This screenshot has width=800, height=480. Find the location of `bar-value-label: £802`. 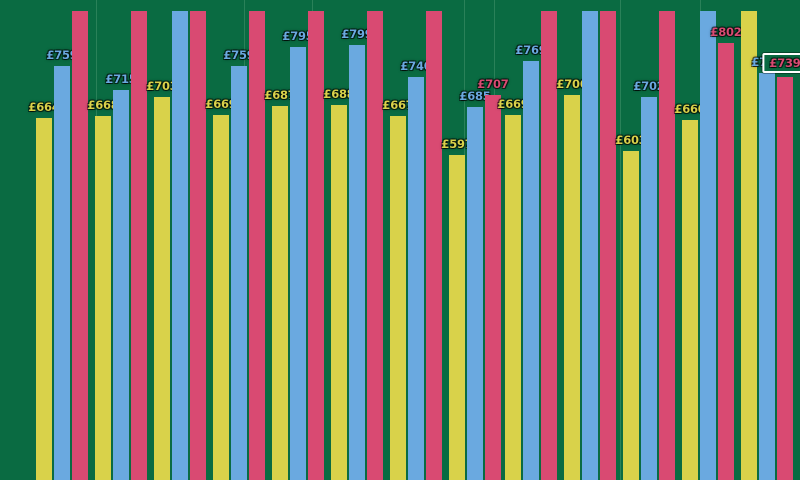

bar-value-label: £802 is located at coordinates (726, 32).